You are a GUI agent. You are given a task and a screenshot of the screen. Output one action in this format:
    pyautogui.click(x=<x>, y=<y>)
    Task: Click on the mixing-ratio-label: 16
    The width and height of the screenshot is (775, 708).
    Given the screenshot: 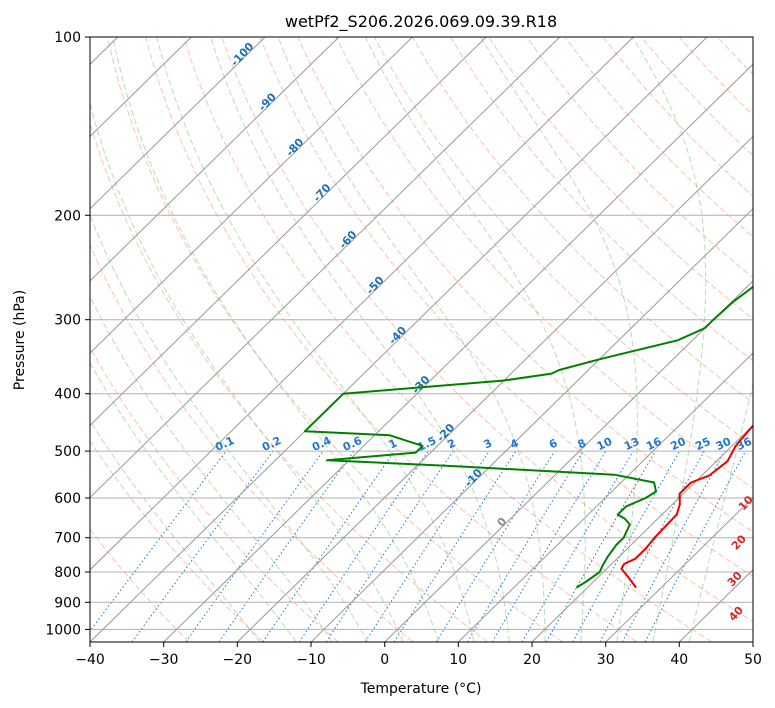 What is the action you would take?
    pyautogui.click(x=654, y=444)
    